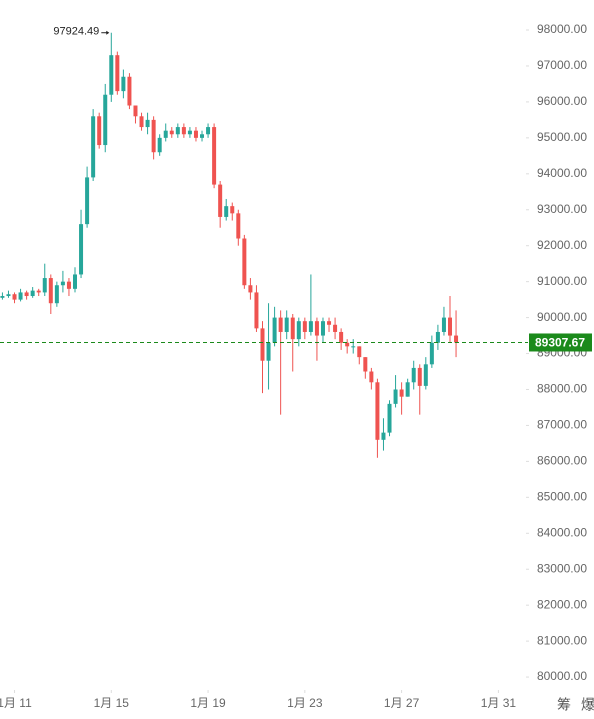  Describe the element at coordinates (562, 389) in the screenshot. I see `y-tick-label: 88000.00` at that location.